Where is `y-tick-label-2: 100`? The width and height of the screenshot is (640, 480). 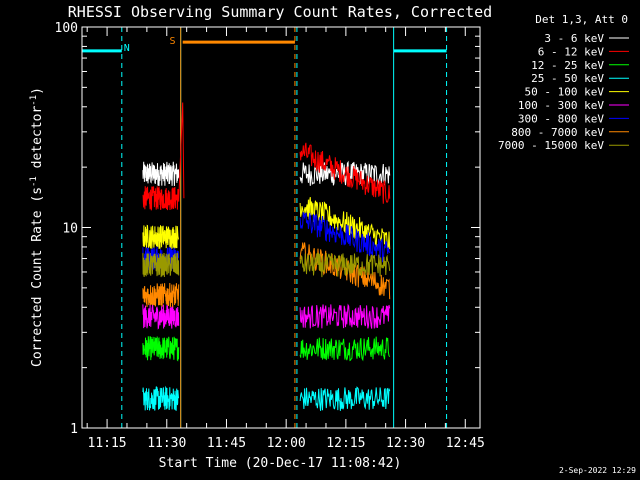 y-tick-label-2: 100 is located at coordinates (66, 28).